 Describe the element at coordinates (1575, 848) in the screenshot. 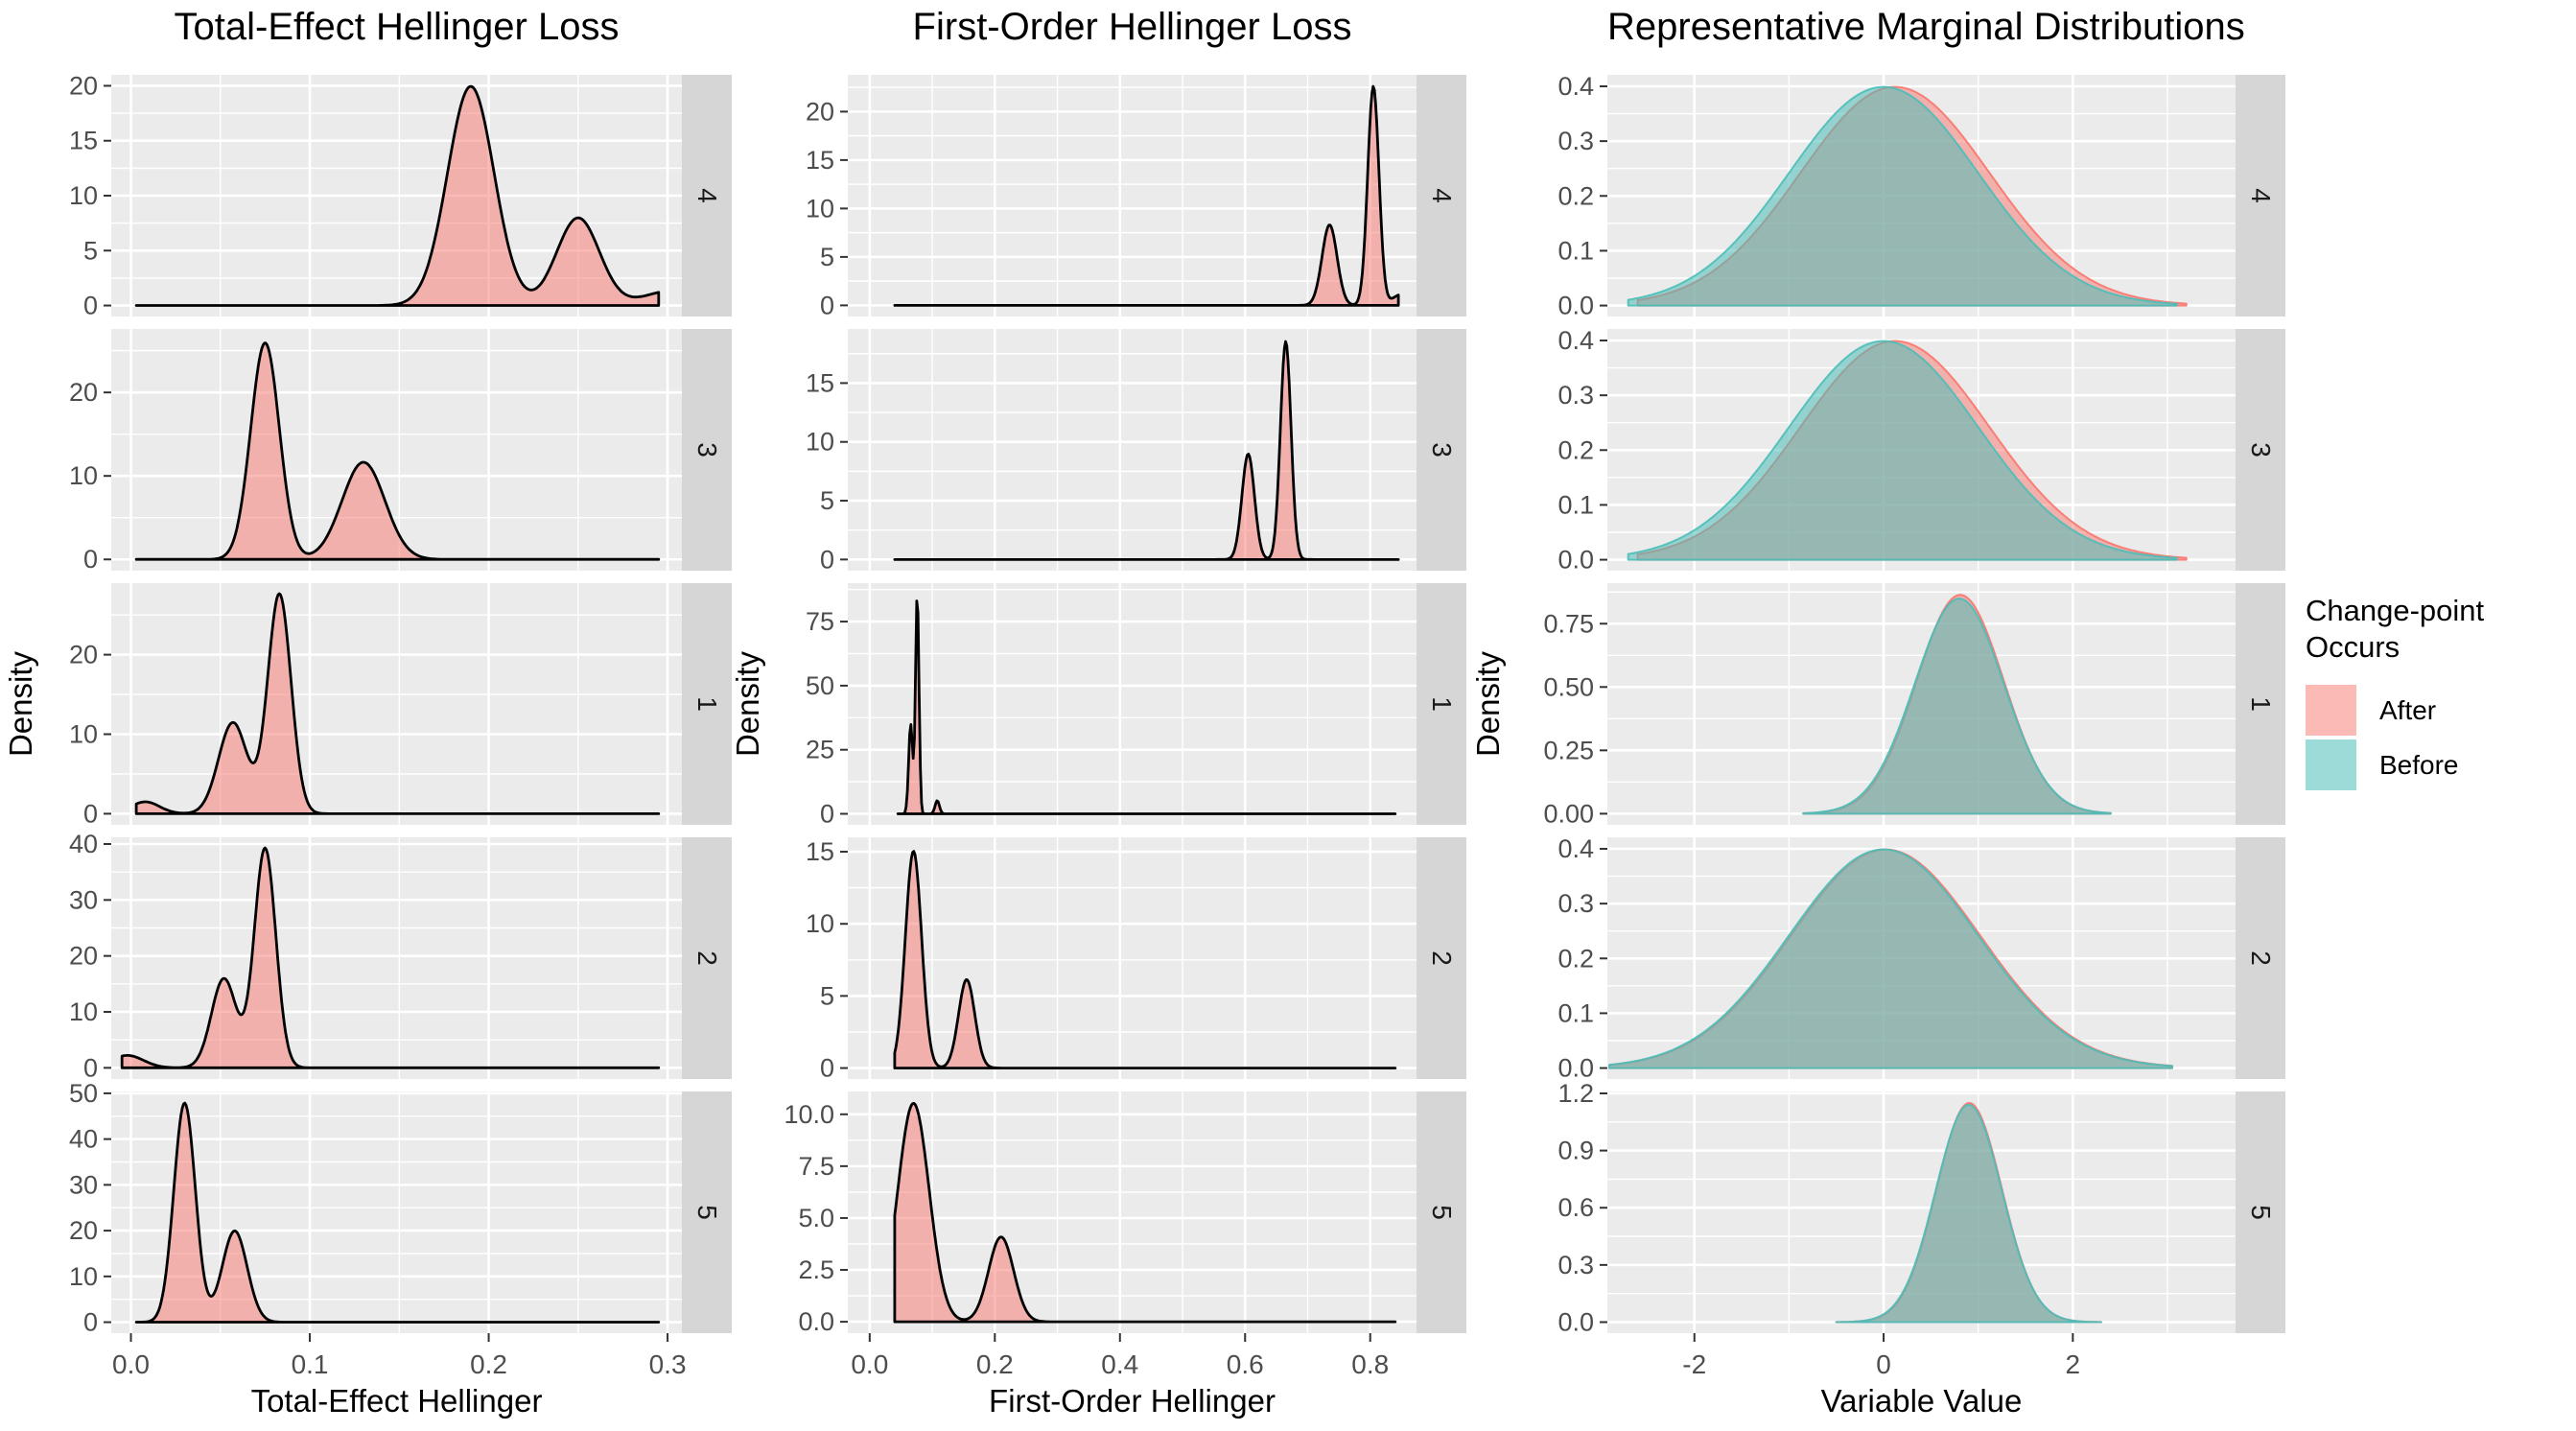

I see `y-tick-label: 0.4` at that location.